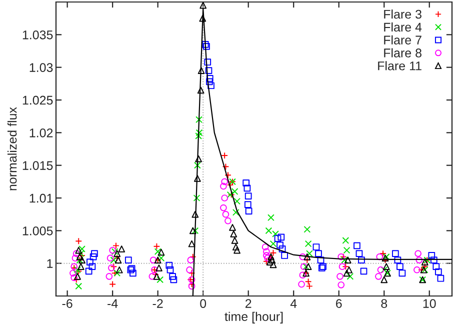  I want to click on x-tick-label: -4, so click(113, 303).